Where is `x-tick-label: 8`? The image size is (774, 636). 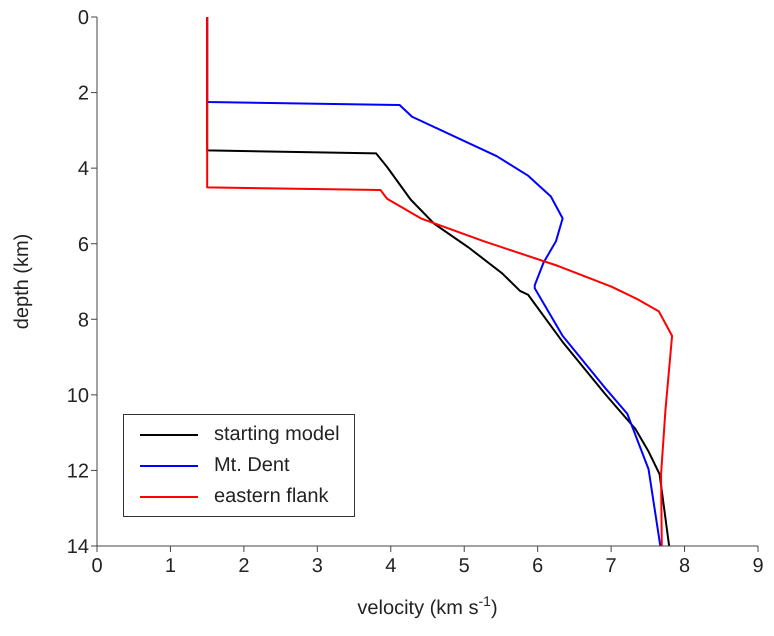
x-tick-label: 8 is located at coordinates (684, 566).